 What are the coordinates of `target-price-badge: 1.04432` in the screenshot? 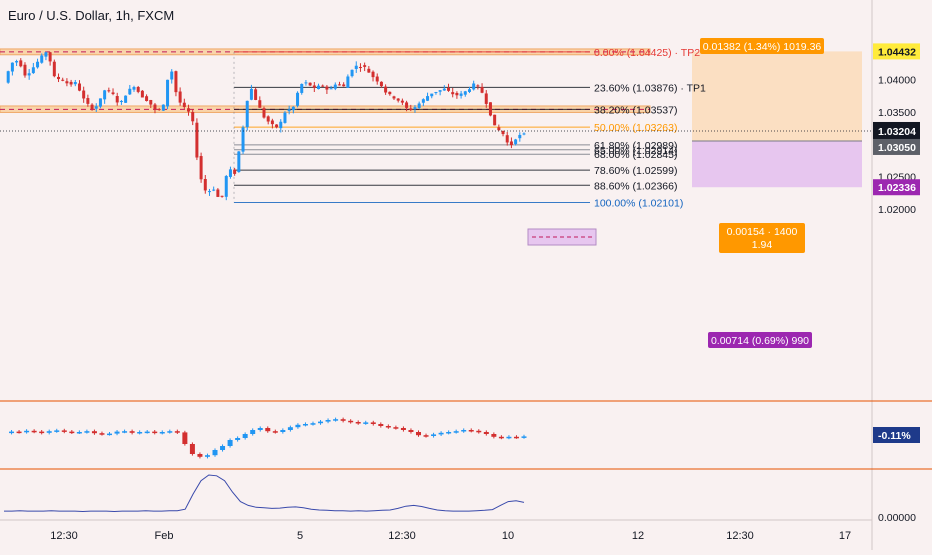 It's located at (897, 52).